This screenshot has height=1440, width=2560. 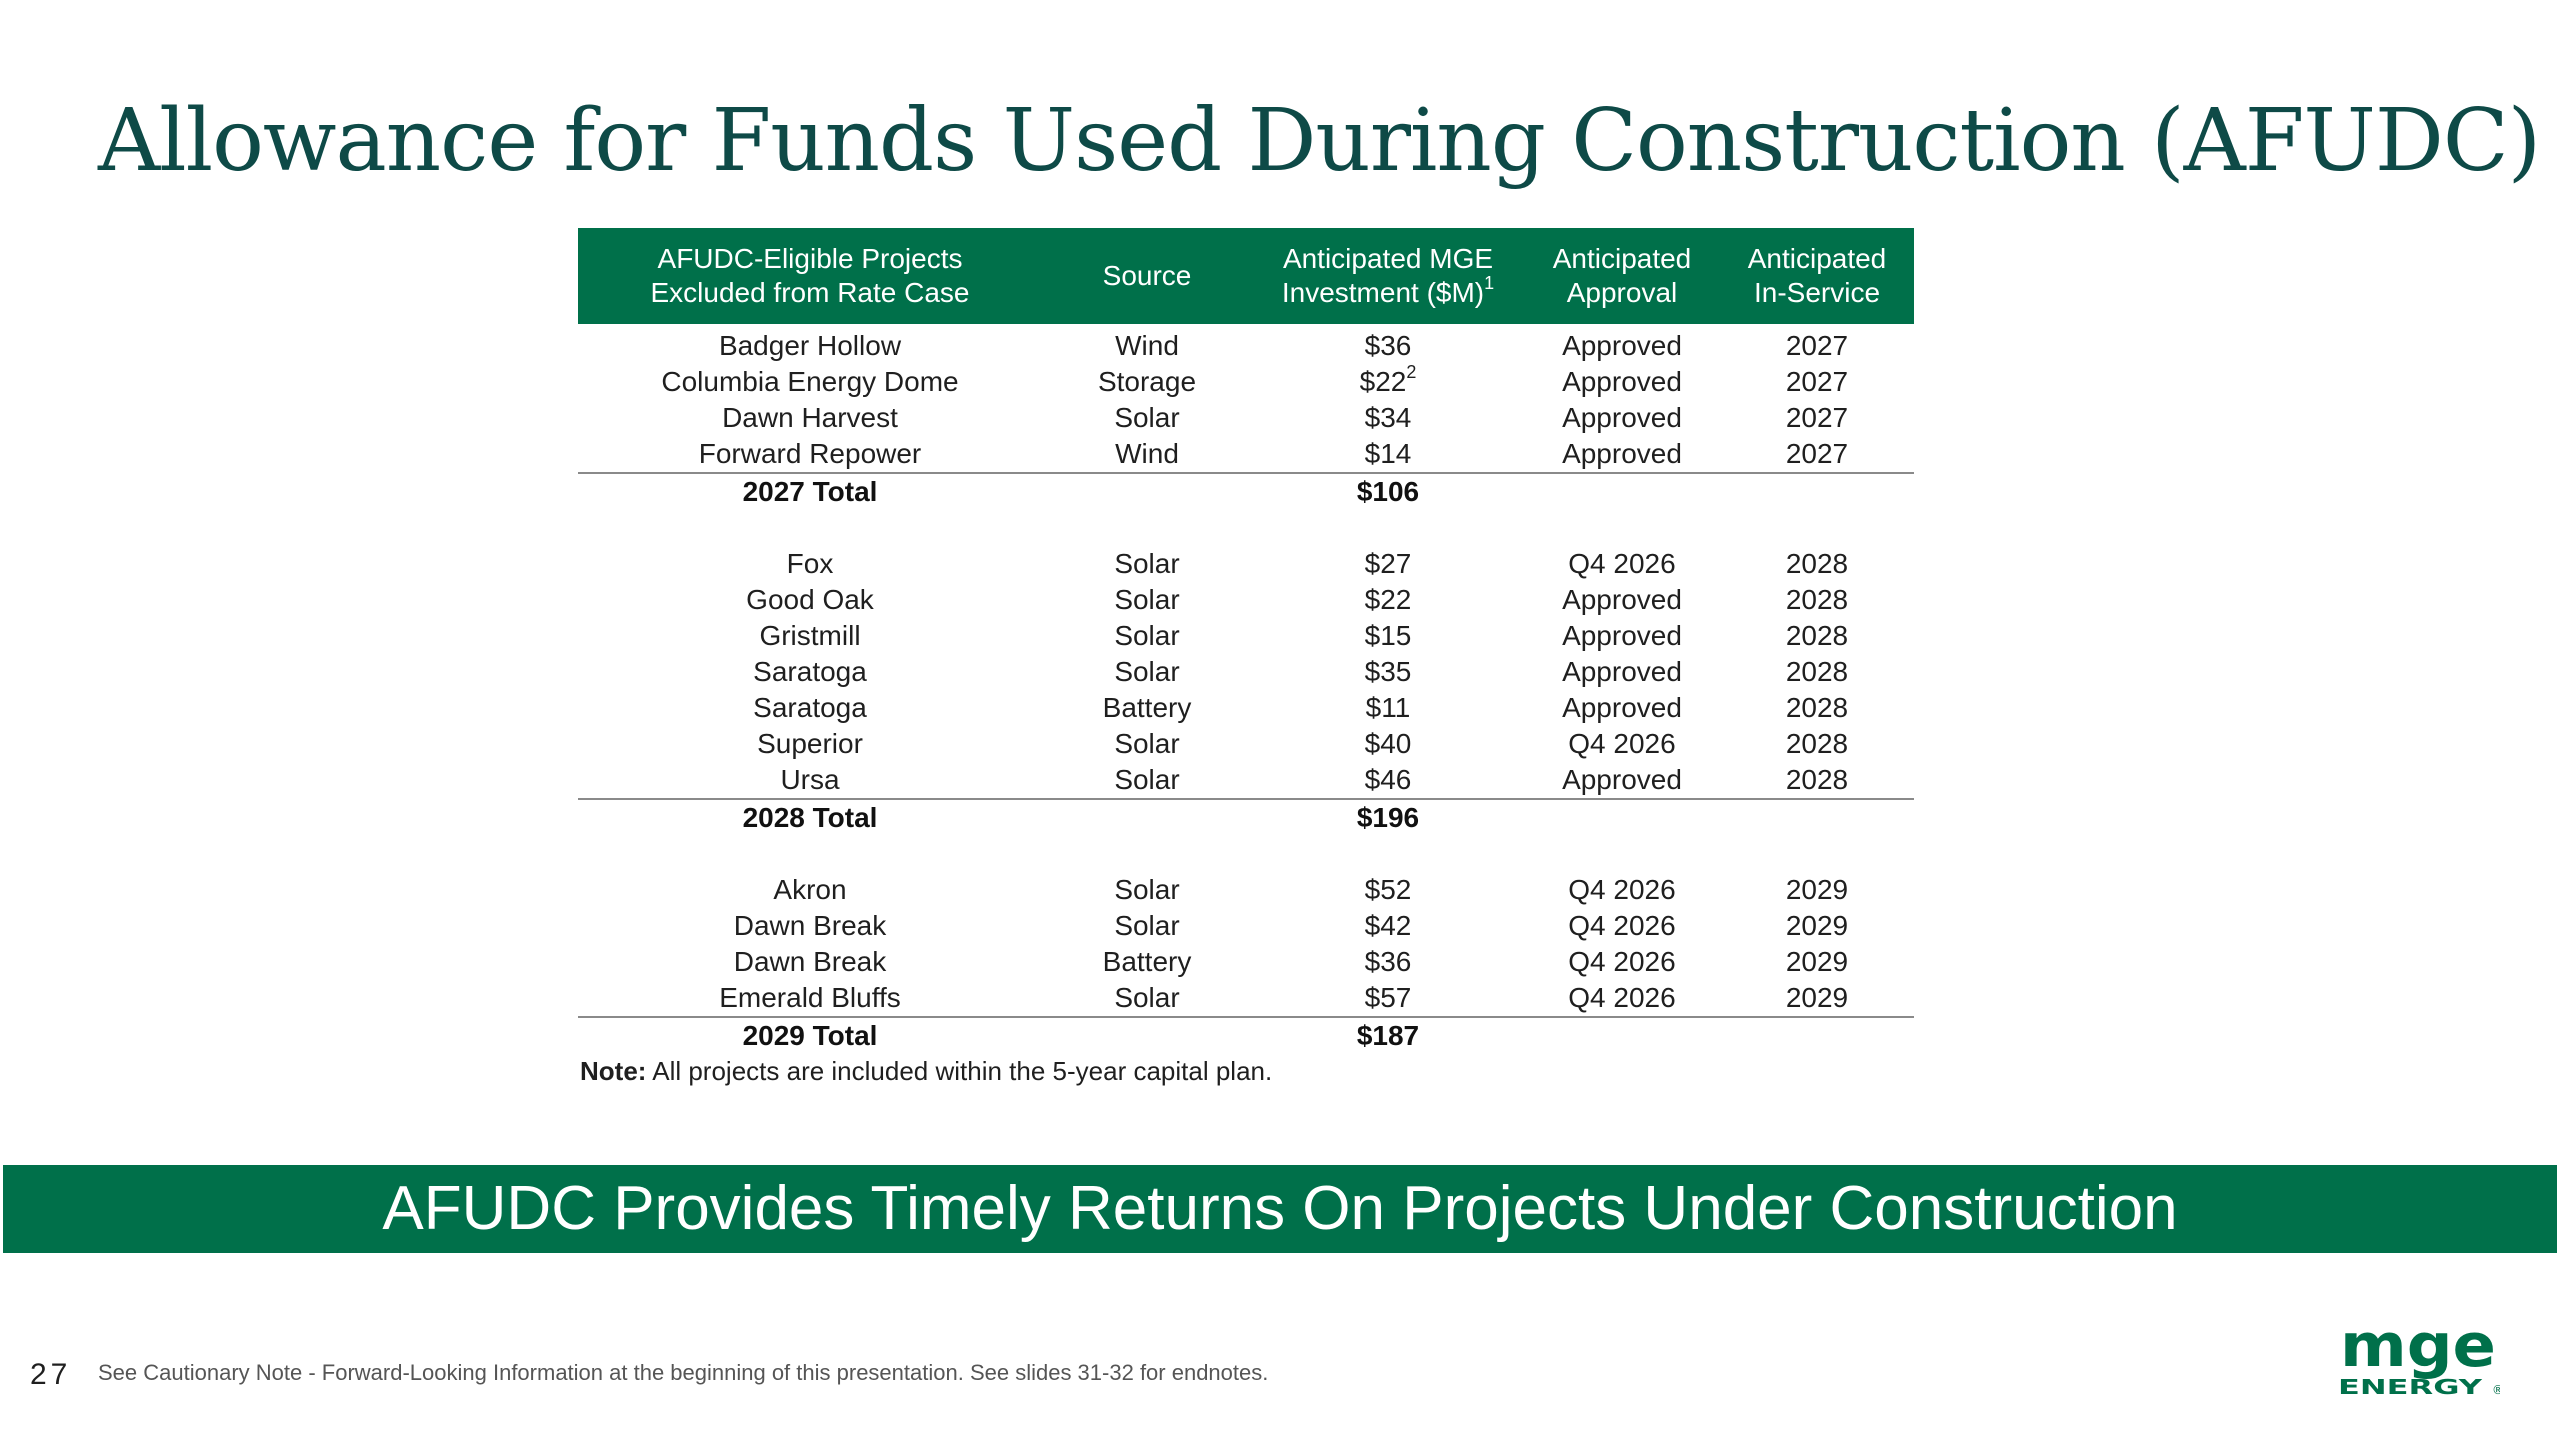 What do you see at coordinates (1388, 1035) in the screenshot?
I see `total-value: $187` at bounding box center [1388, 1035].